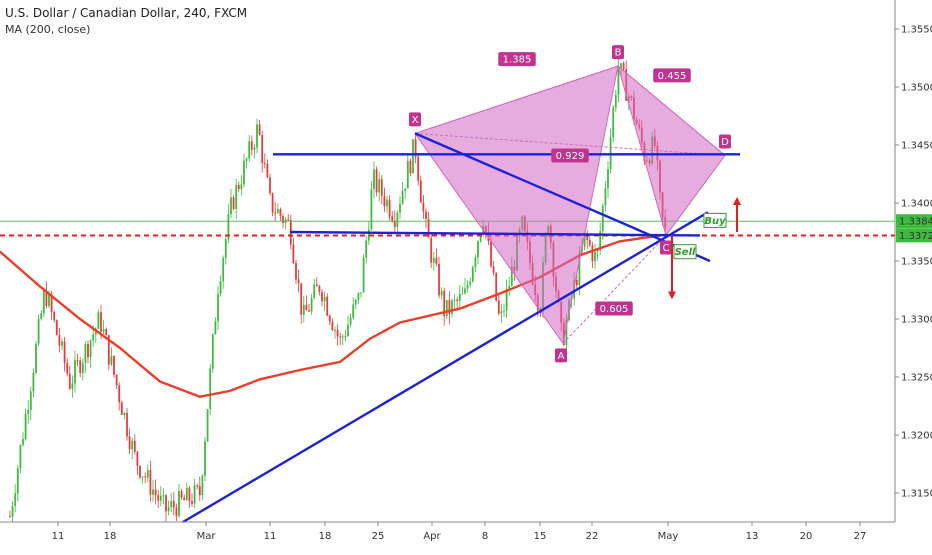 Image resolution: width=932 pixels, height=555 pixels. I want to click on pattern-point-D: D, so click(725, 141).